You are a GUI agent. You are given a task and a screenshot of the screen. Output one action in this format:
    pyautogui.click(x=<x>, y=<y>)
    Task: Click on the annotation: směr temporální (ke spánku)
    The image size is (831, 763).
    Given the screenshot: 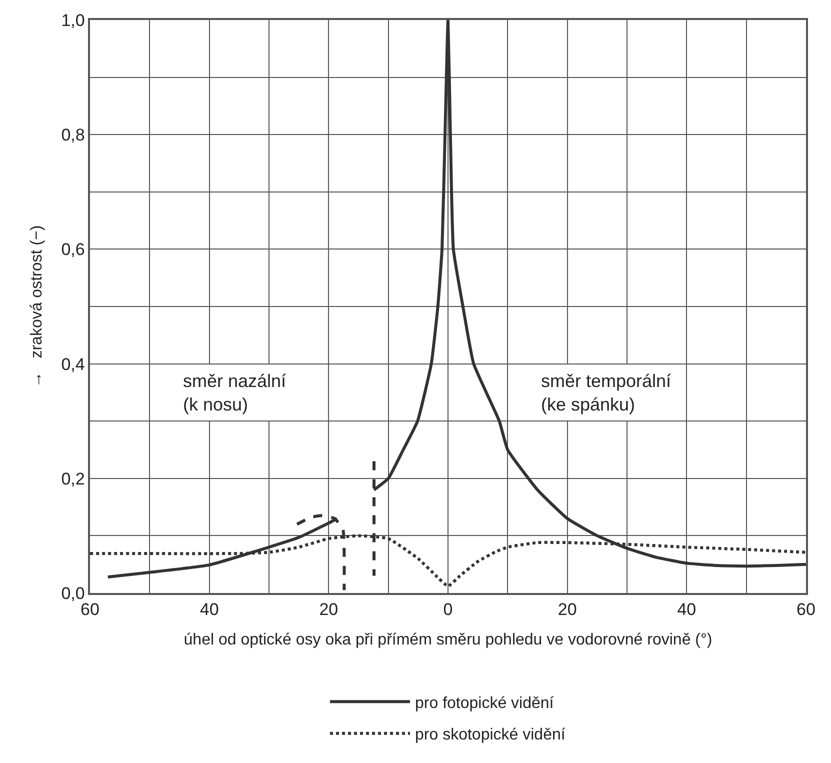 What is the action you would take?
    pyautogui.click(x=606, y=392)
    